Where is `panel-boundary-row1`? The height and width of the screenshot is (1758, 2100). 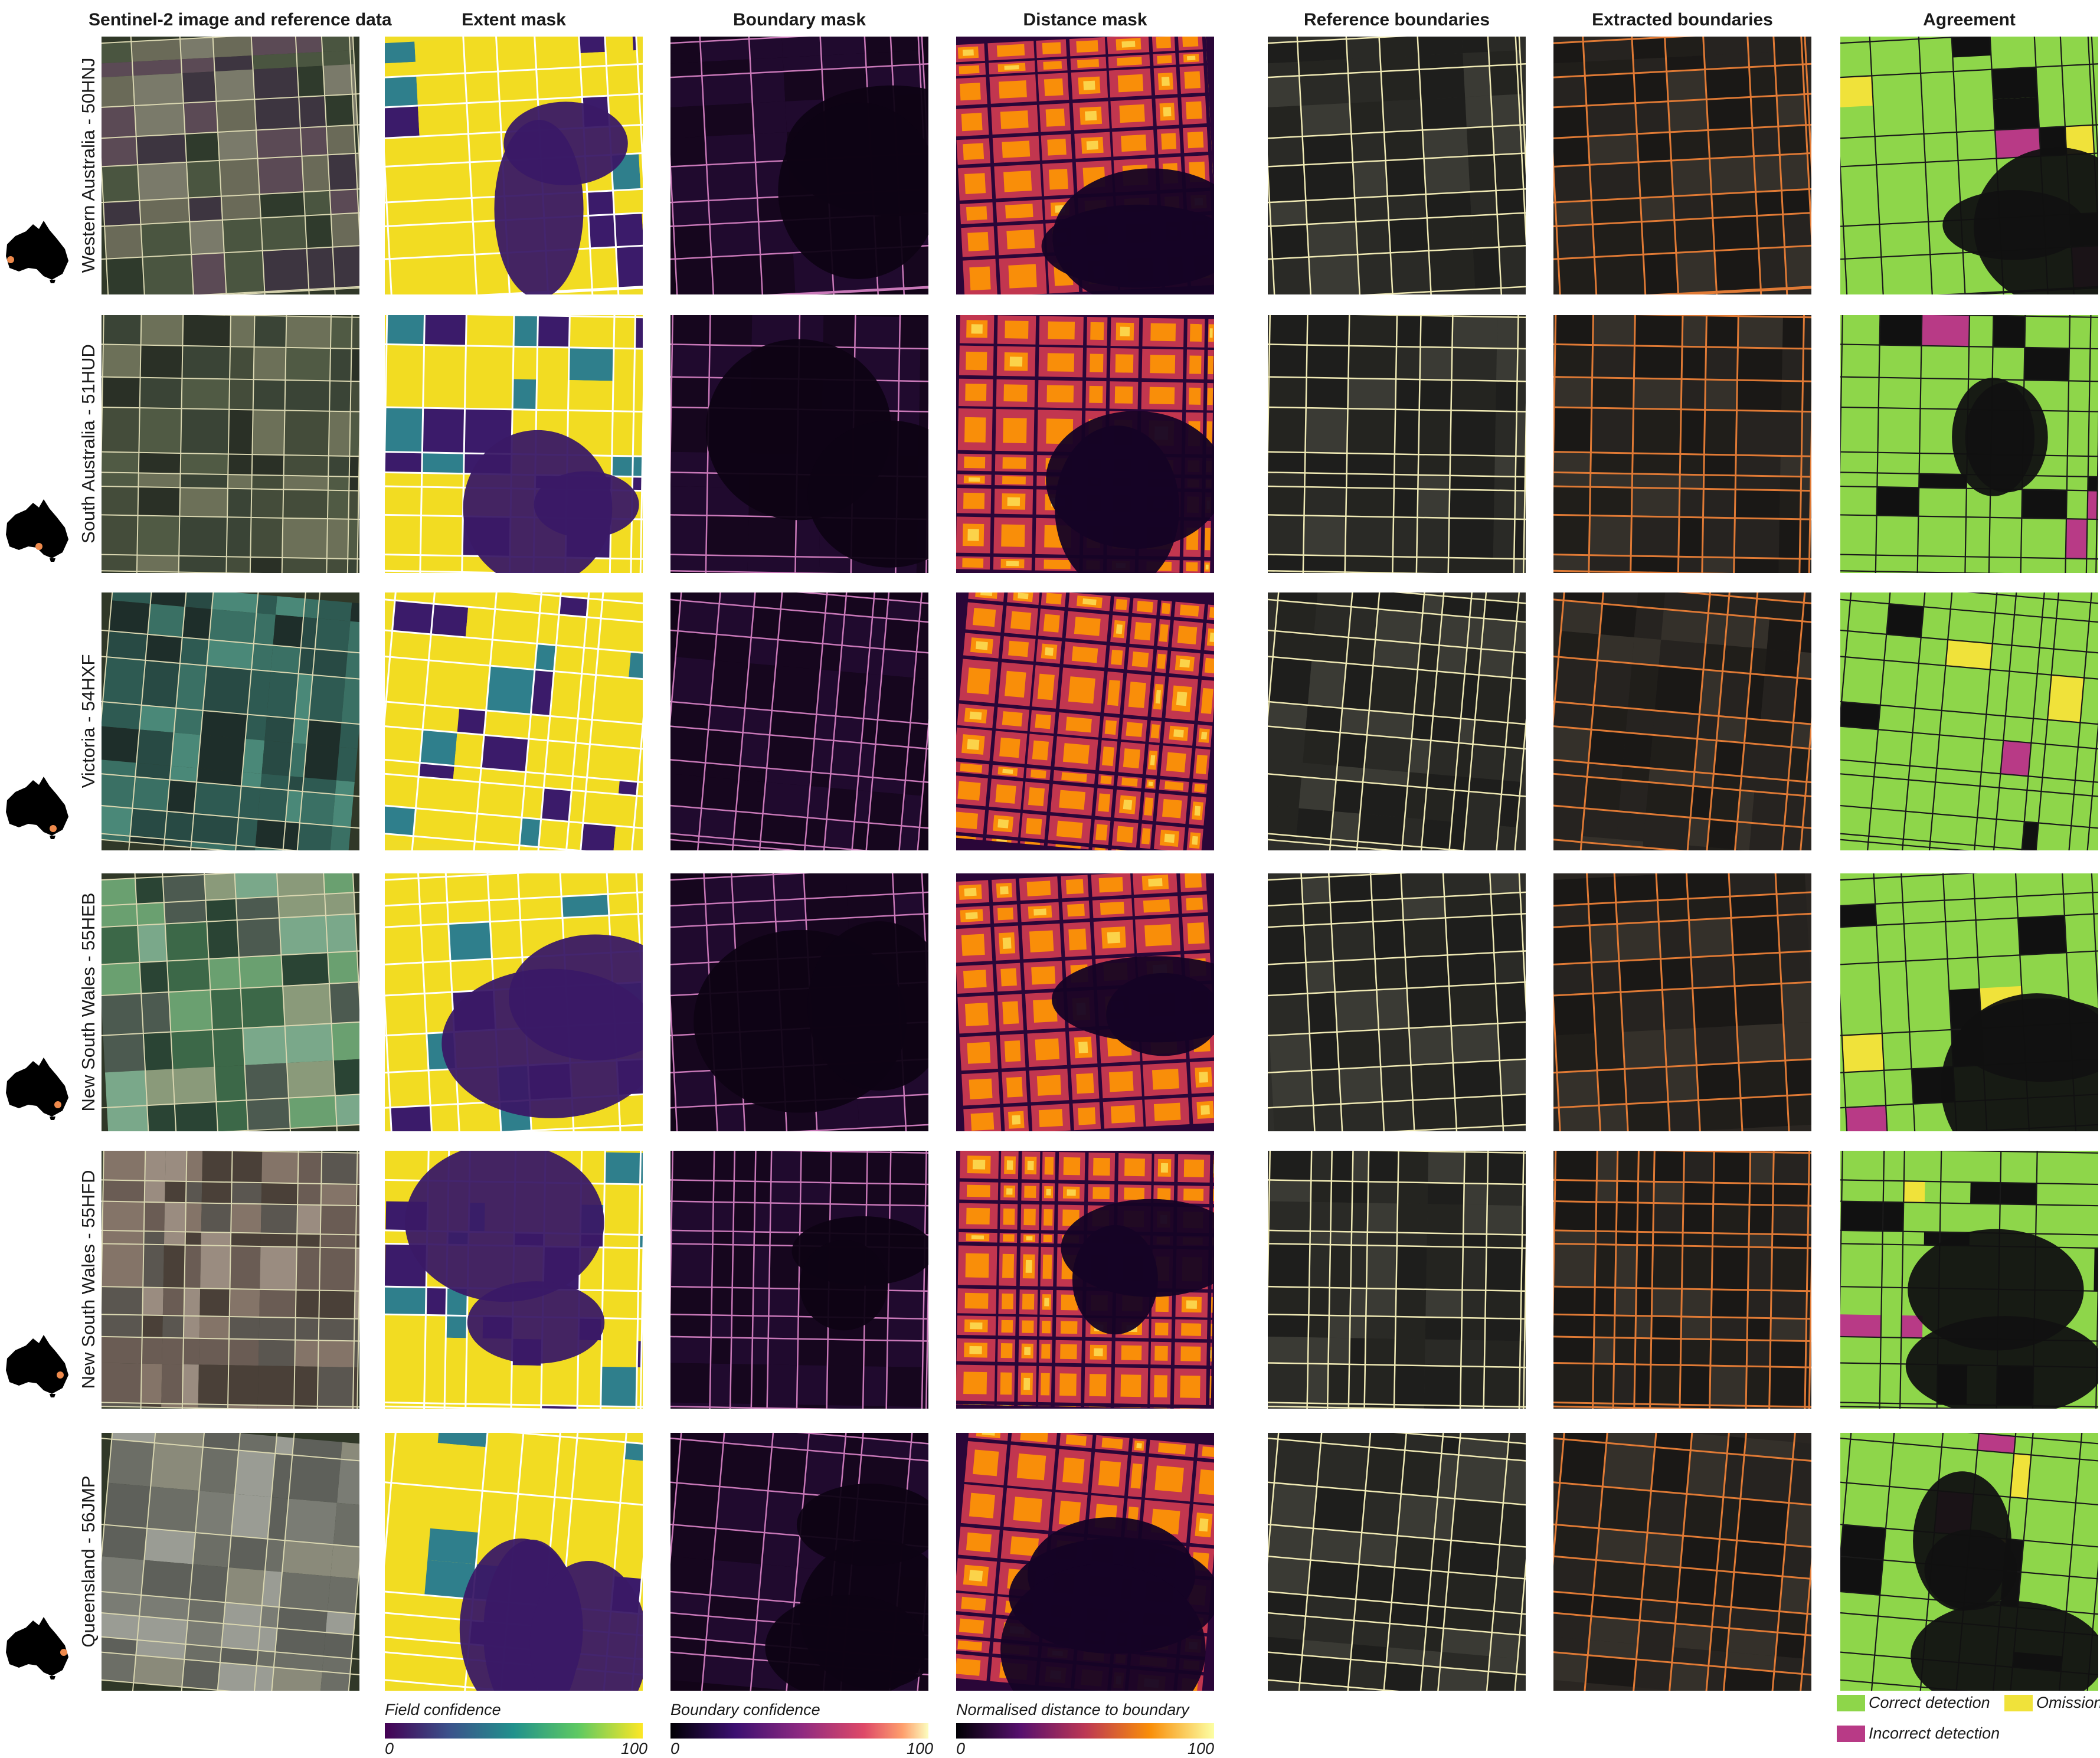 panel-boundary-row1 is located at coordinates (799, 165).